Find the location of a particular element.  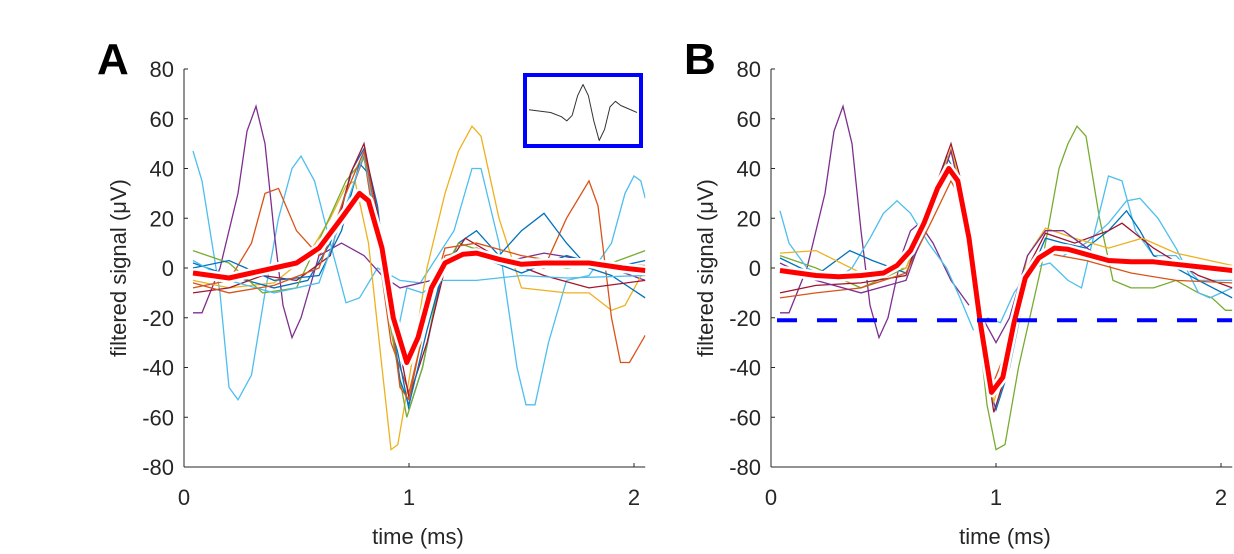

panel-a-xlabel: time (ms) is located at coordinates (418, 536).